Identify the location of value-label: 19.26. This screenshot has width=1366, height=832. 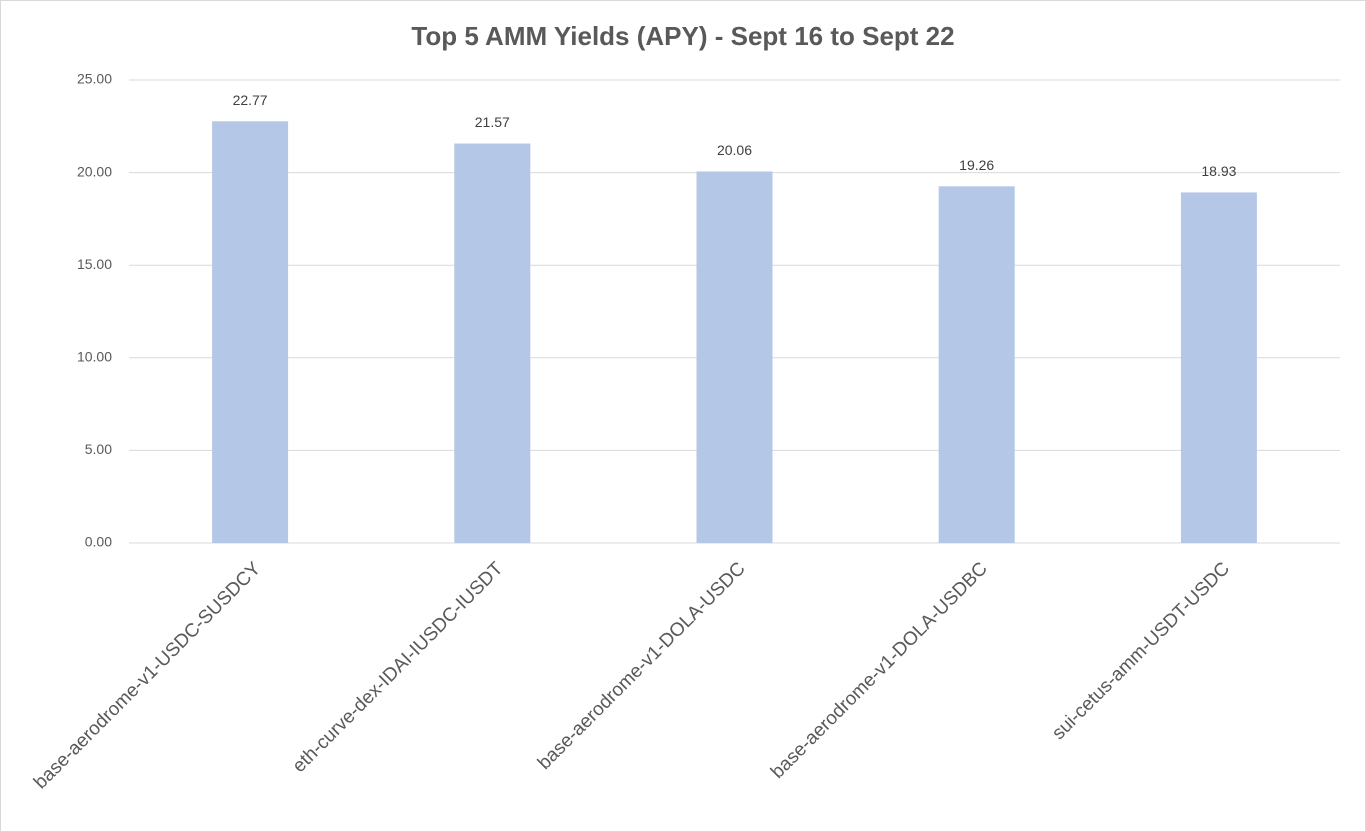
(976, 165).